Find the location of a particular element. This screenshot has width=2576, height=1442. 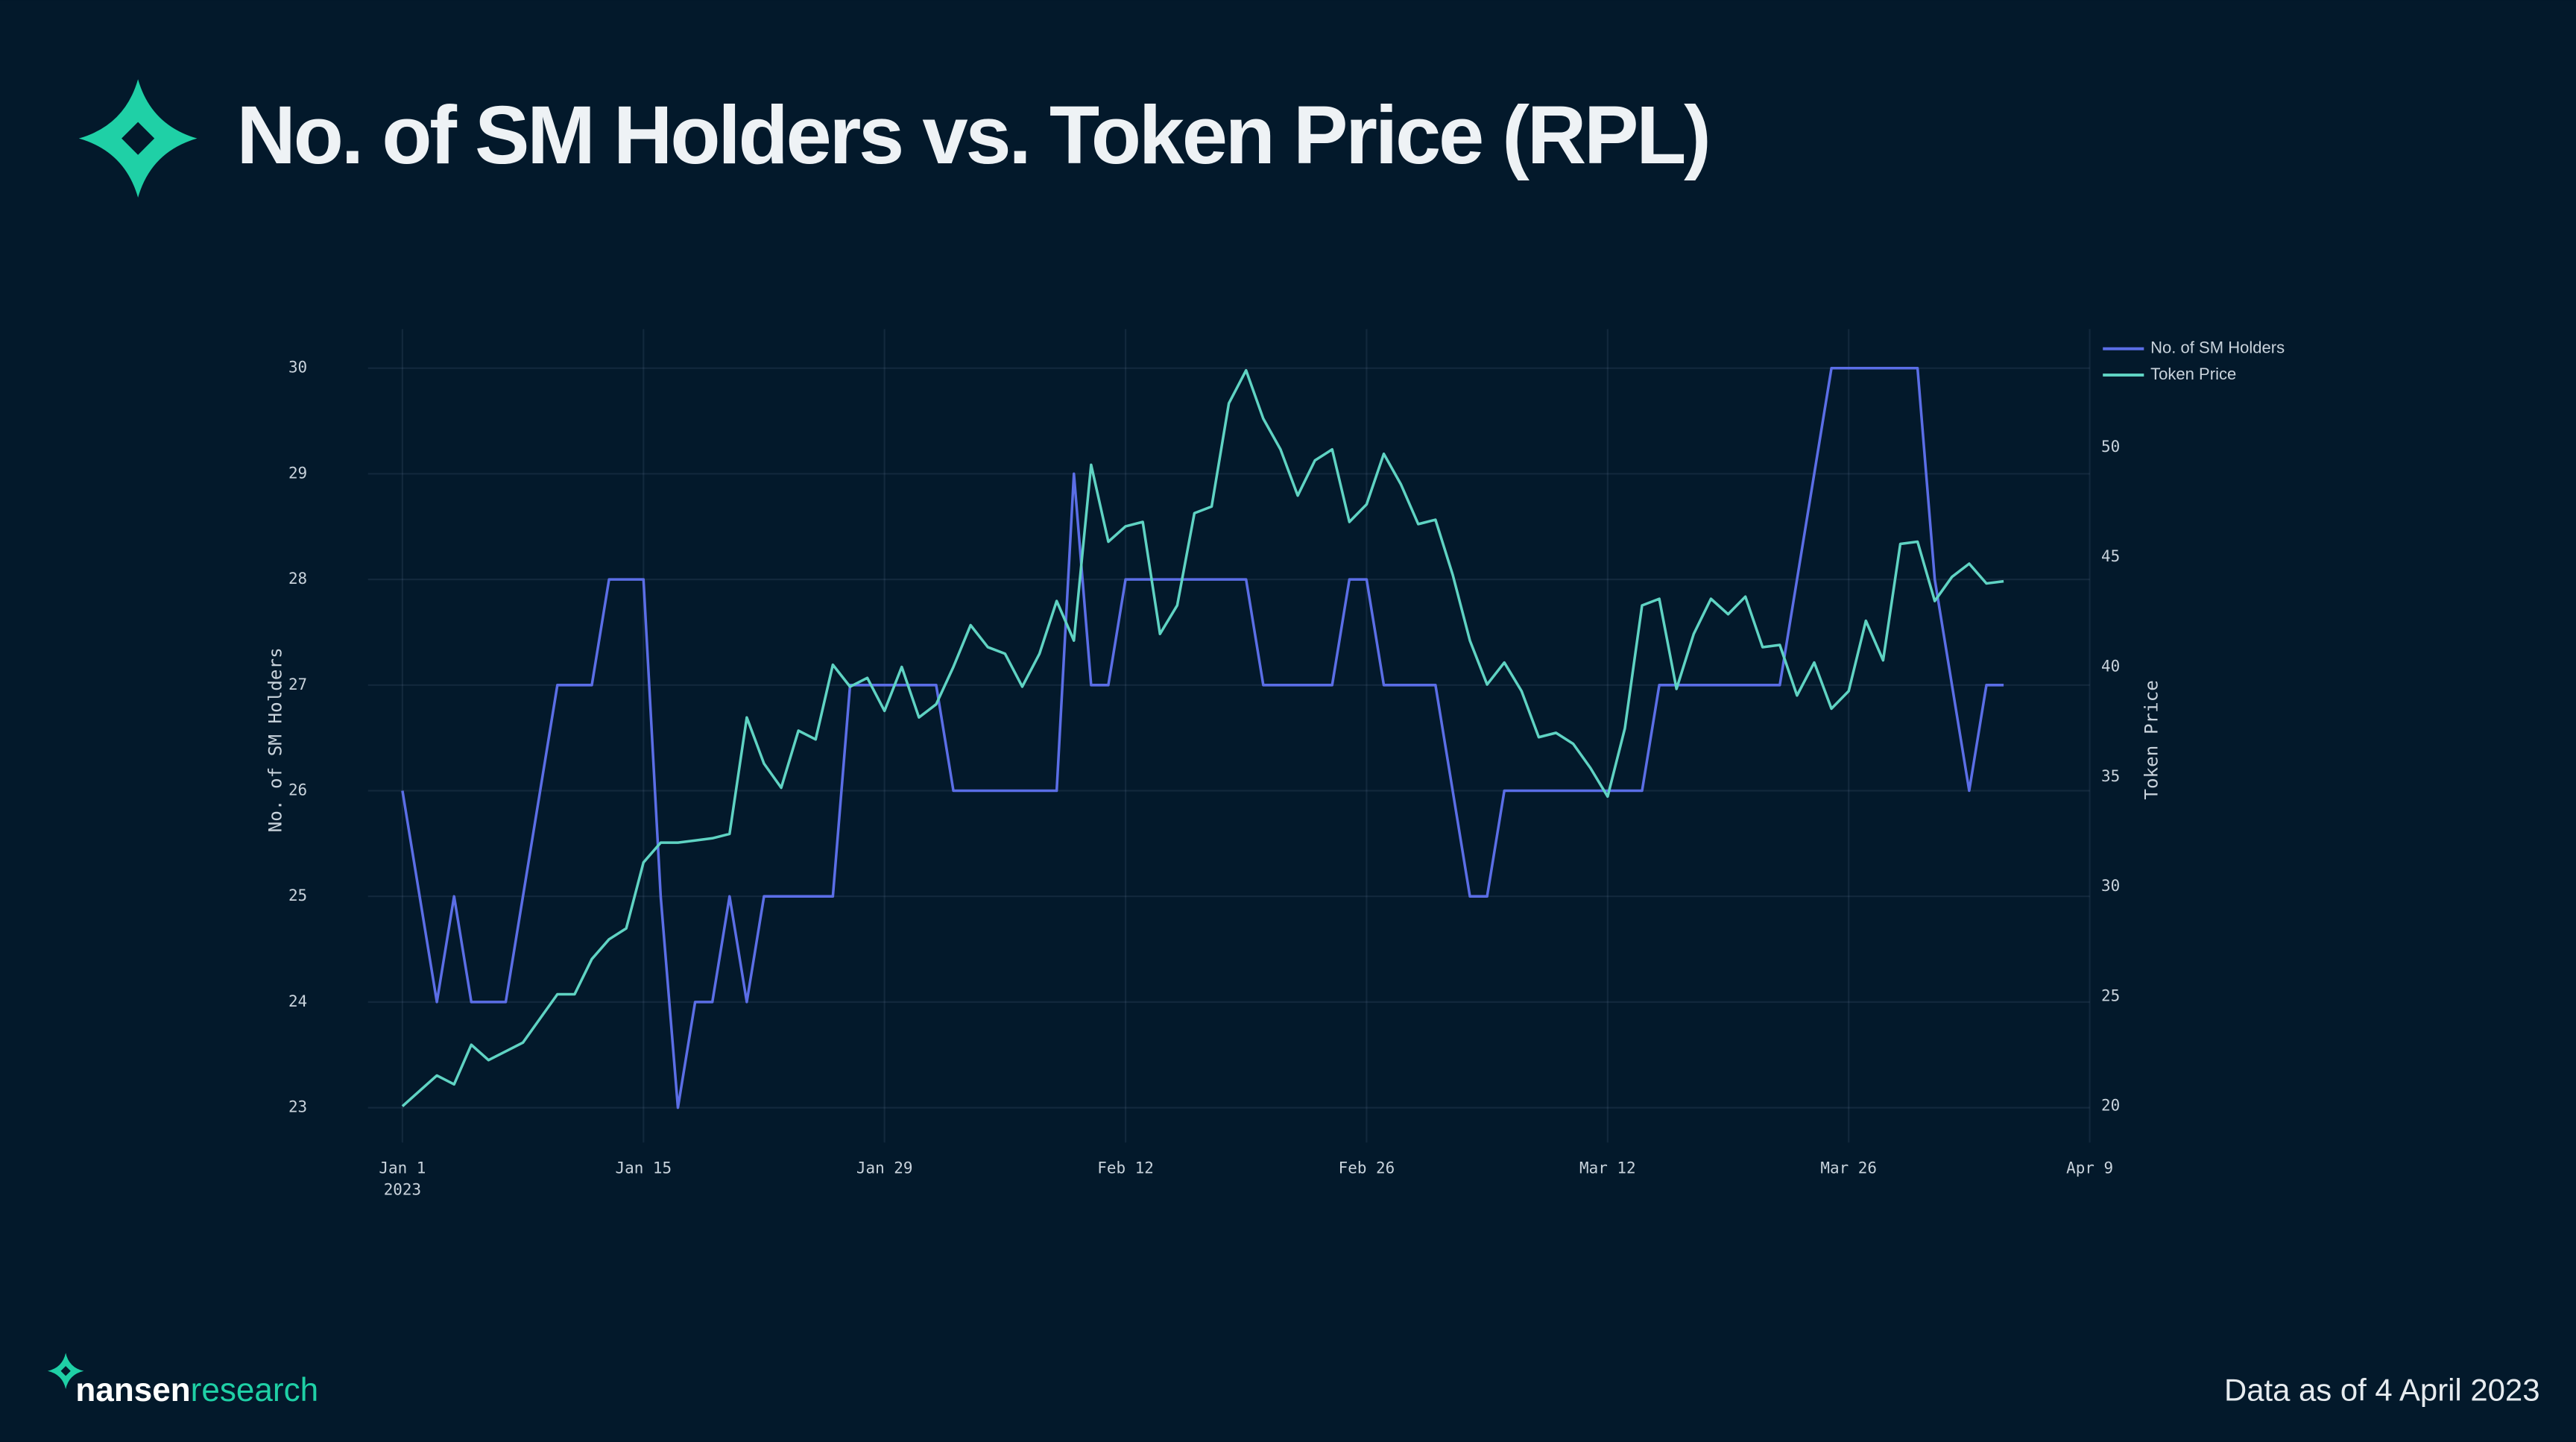

y-tick-label: 26 is located at coordinates (298, 790).